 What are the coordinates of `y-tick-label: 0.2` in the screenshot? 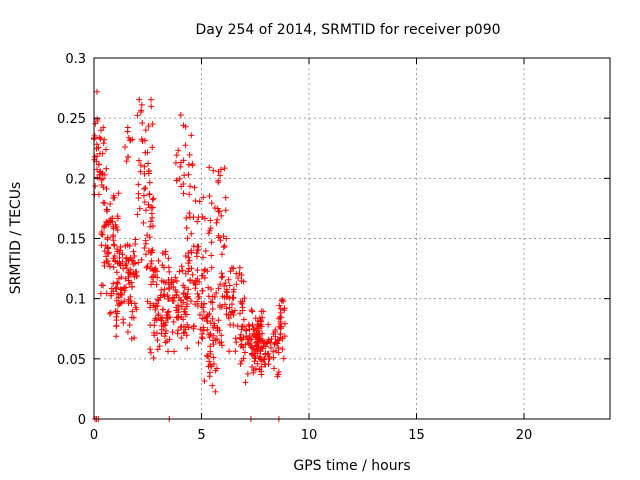 It's located at (75, 179).